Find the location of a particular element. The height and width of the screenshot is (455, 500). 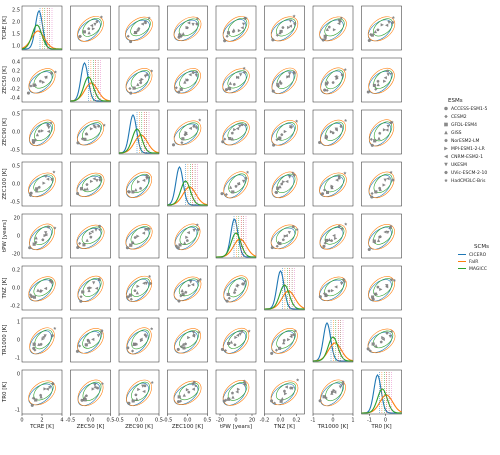

panel-tPW-vs-TR1000 is located at coordinates (333, 236).